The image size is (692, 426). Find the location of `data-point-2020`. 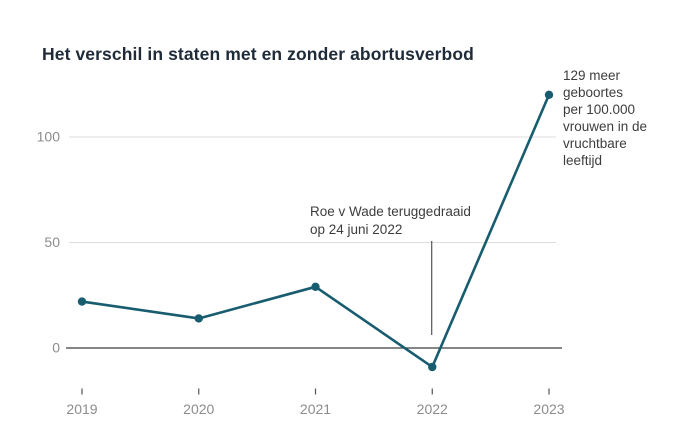

data-point-2020 is located at coordinates (198, 318).